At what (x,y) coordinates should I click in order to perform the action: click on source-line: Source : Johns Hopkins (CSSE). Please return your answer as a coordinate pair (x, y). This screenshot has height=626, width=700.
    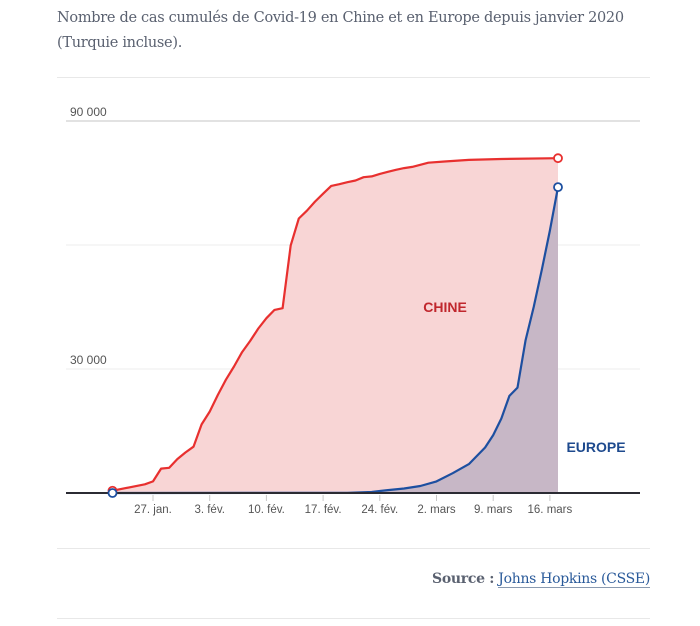
    Looking at the image, I should click on (541, 579).